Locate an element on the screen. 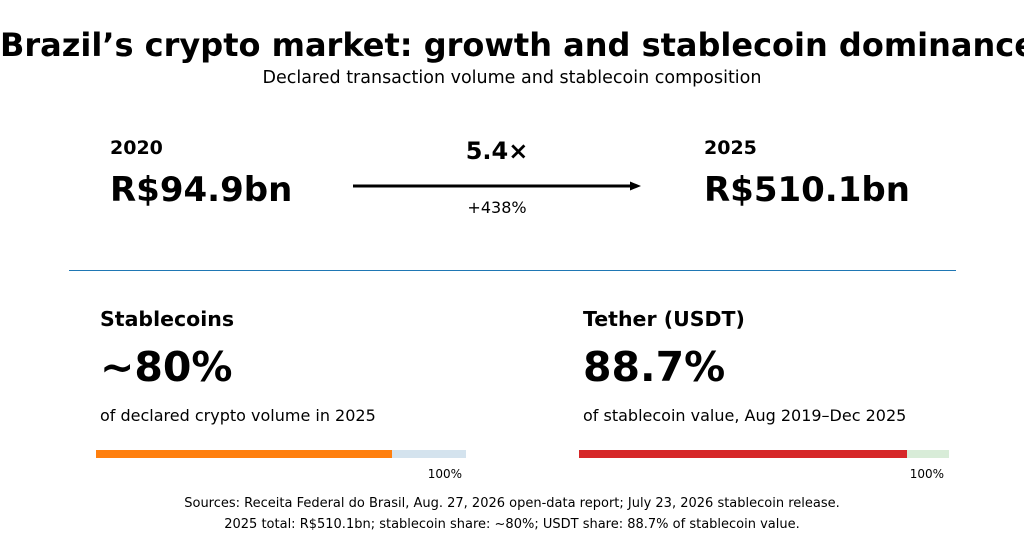 Image resolution: width=1024 pixels, height=554 pixels. stablecoins-share-bar-fill is located at coordinates (244, 454).